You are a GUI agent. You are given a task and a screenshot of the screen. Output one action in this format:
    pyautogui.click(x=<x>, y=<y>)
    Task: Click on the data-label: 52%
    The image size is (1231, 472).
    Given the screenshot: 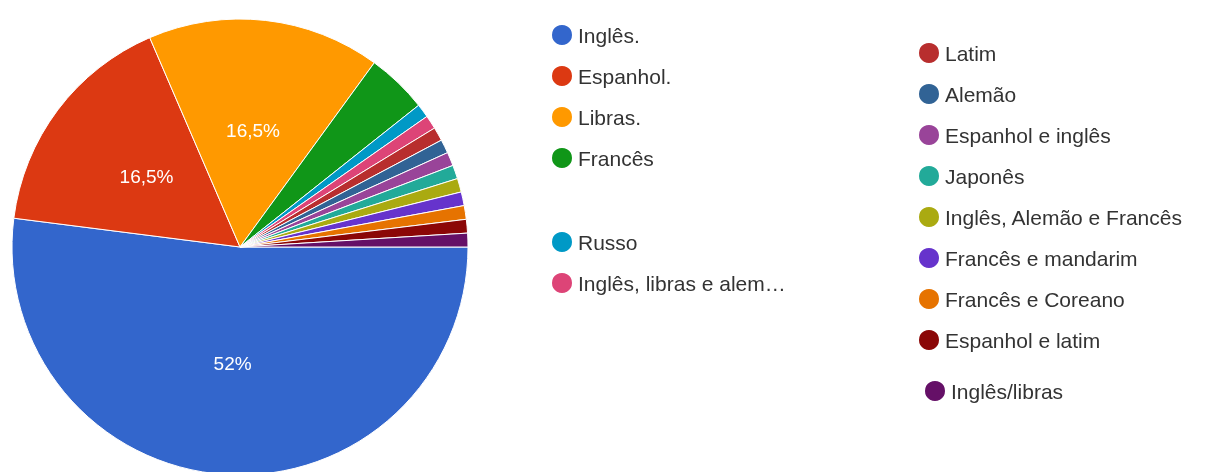 What is the action you would take?
    pyautogui.click(x=232, y=364)
    